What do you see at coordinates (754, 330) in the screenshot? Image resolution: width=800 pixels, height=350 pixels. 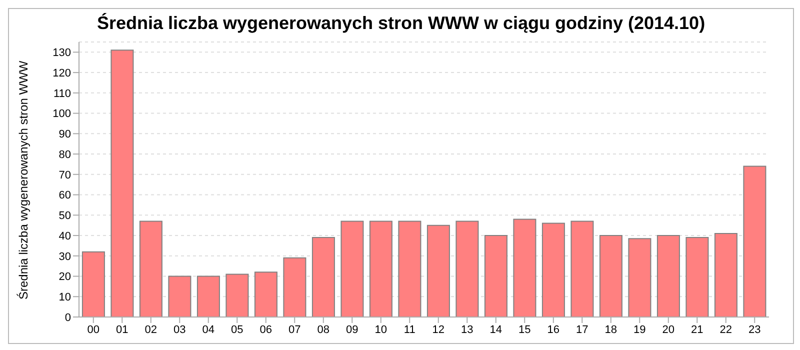 I see `x-tick-label: 23` at bounding box center [754, 330].